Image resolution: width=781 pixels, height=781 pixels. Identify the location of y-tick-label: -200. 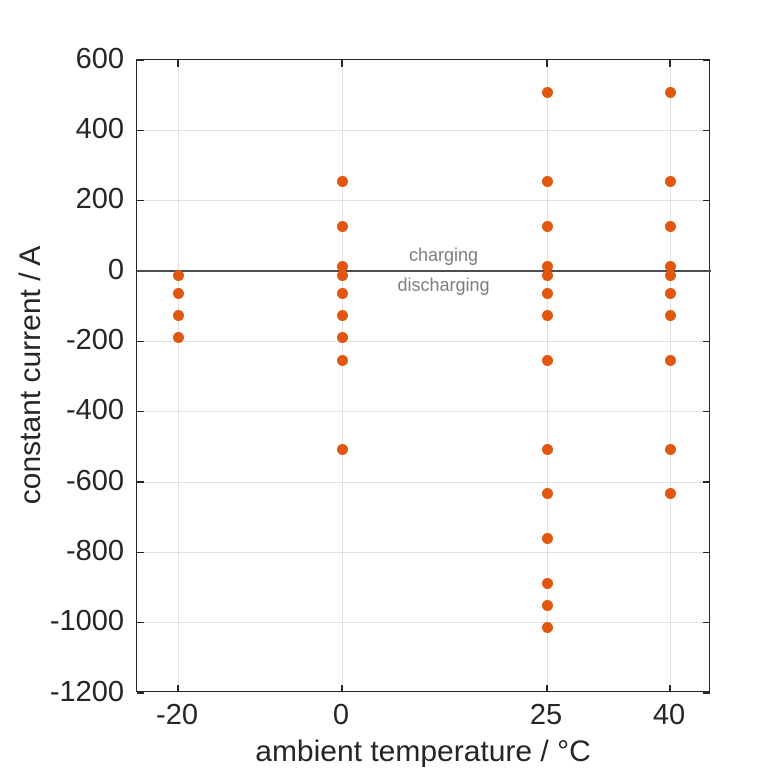
(94, 339).